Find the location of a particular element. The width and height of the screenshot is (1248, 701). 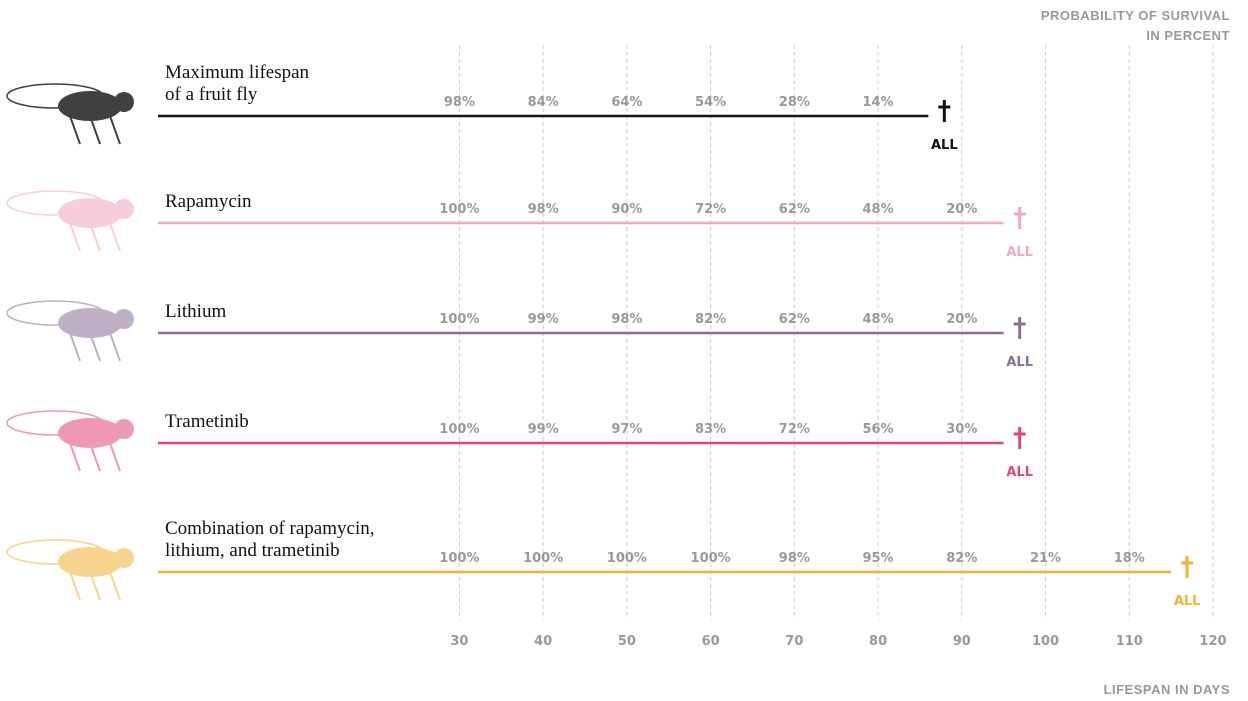

caption-line: PROBABILITY OF SURVIVAL is located at coordinates (1135, 15).